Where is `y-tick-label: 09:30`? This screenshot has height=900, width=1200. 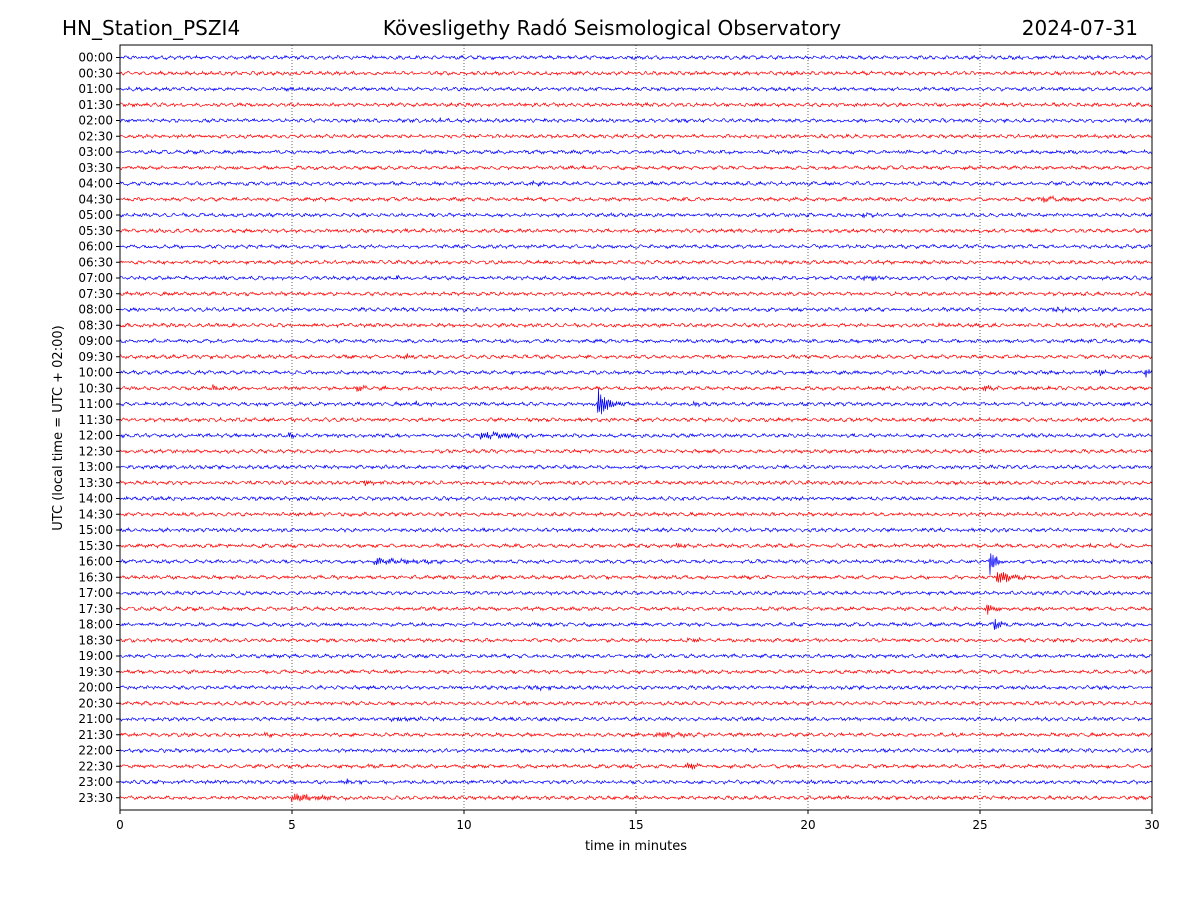
y-tick-label: 09:30 is located at coordinates (95, 357).